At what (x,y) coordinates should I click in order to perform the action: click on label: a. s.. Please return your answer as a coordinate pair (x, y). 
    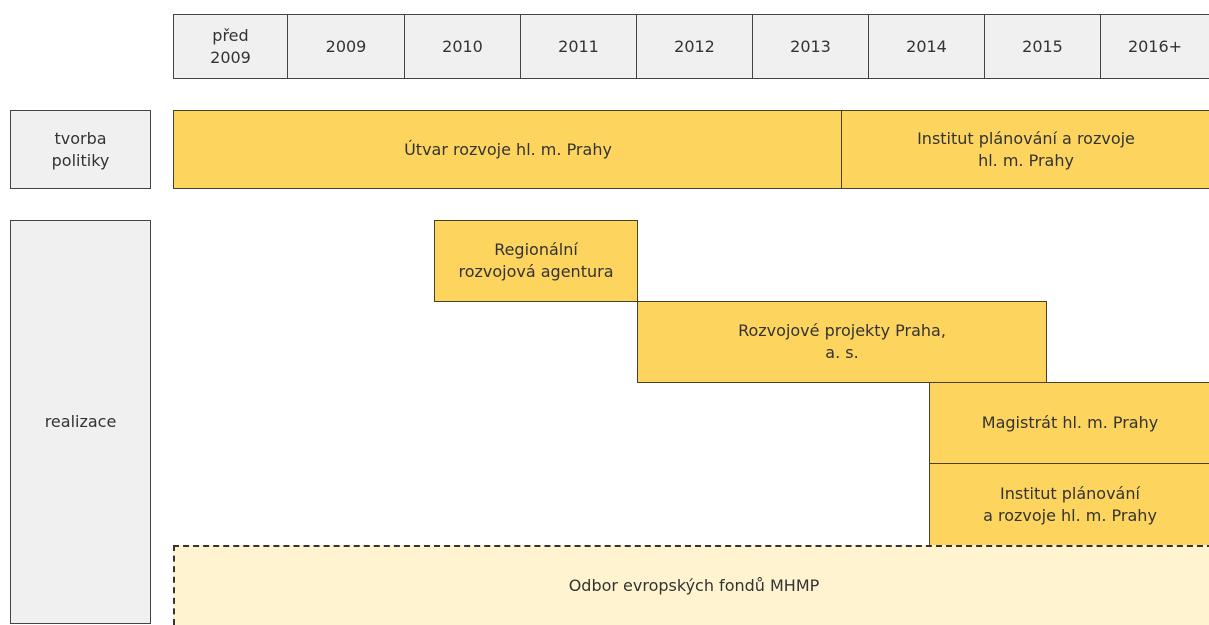
    Looking at the image, I should click on (842, 352).